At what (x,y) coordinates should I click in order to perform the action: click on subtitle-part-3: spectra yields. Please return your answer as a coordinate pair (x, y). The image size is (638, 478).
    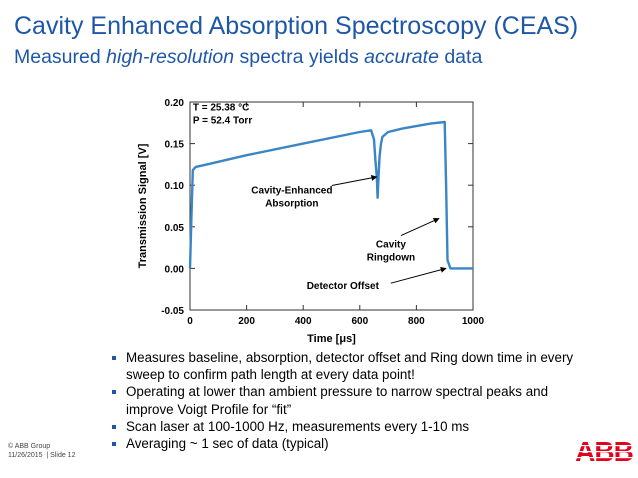
    Looking at the image, I should click on (299, 57).